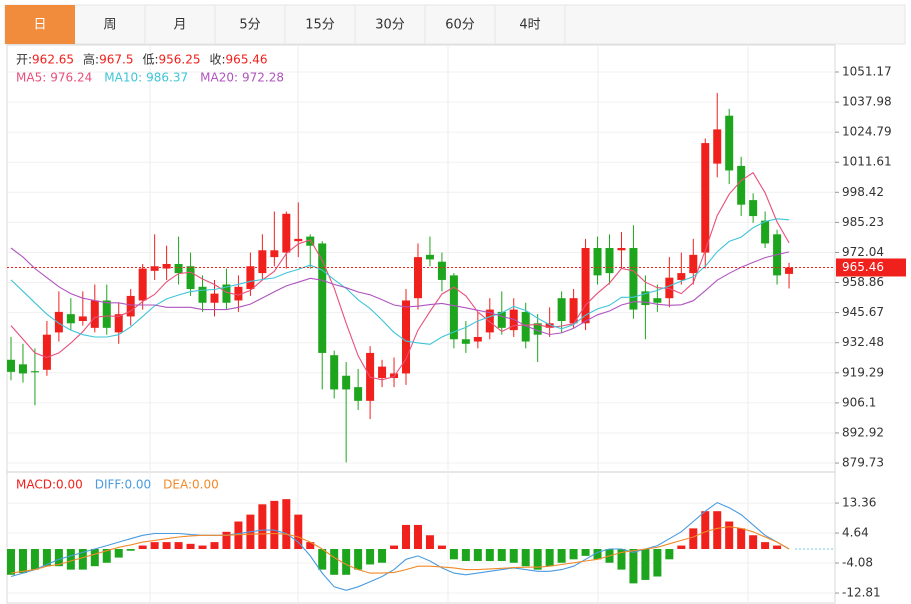 This screenshot has width=911, height=604. Describe the element at coordinates (529, 25) in the screenshot. I see `tab: 4时` at that location.